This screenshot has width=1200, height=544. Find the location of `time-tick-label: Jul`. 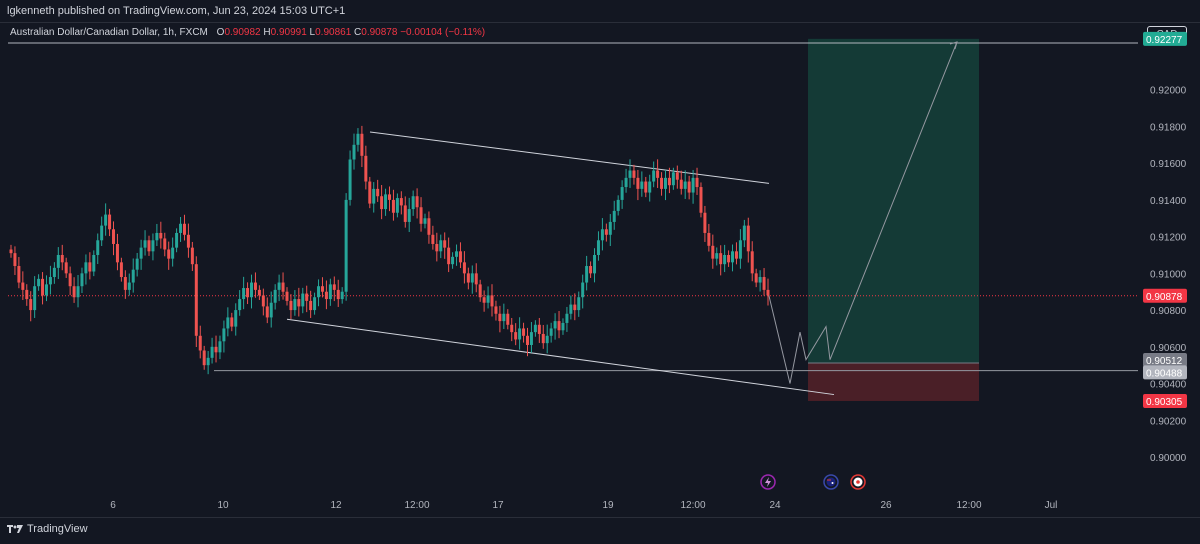

time-tick-label: Jul is located at coordinates (1051, 505).